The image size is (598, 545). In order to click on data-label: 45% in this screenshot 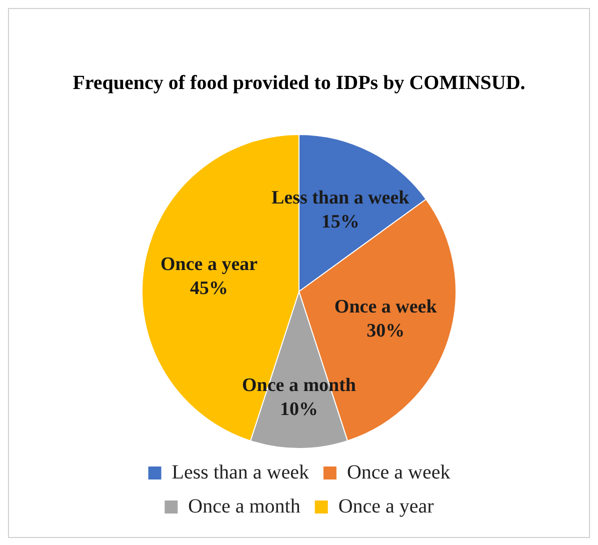, I will do `click(209, 289)`.